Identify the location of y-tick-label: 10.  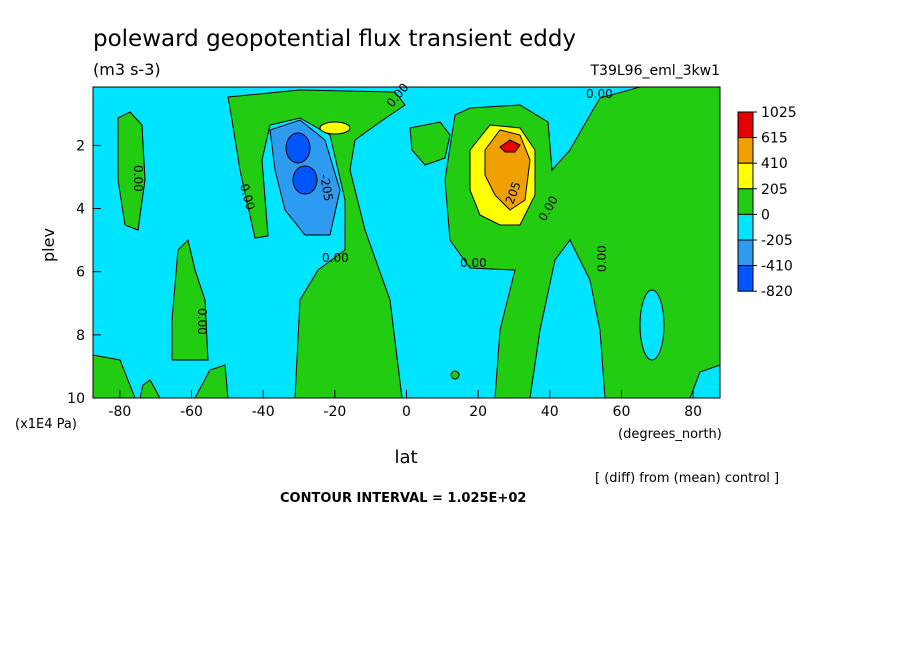
(76, 399).